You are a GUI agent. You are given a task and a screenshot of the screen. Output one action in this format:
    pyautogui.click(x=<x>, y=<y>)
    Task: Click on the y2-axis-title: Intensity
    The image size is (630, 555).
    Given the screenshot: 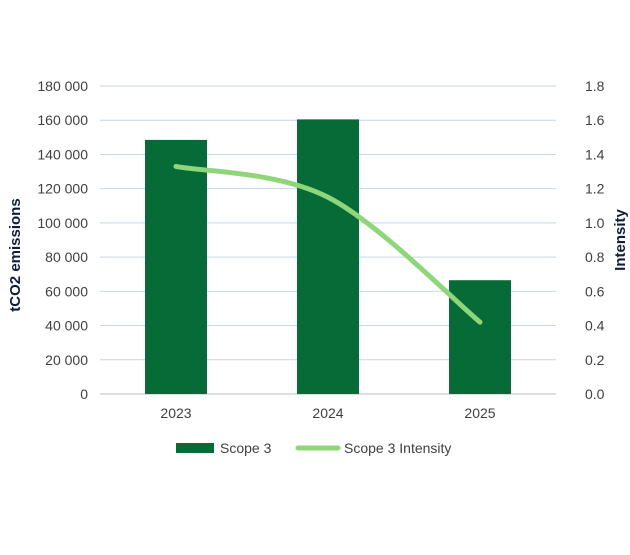 What is the action you would take?
    pyautogui.click(x=620, y=240)
    